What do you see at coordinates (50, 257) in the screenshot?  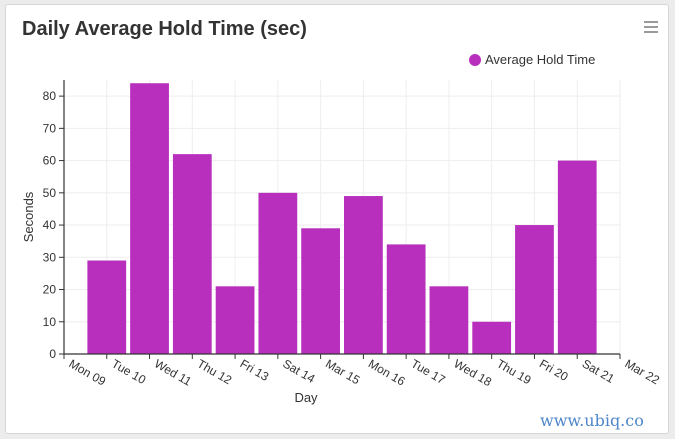 I see `y-tick-label: 30` at bounding box center [50, 257].